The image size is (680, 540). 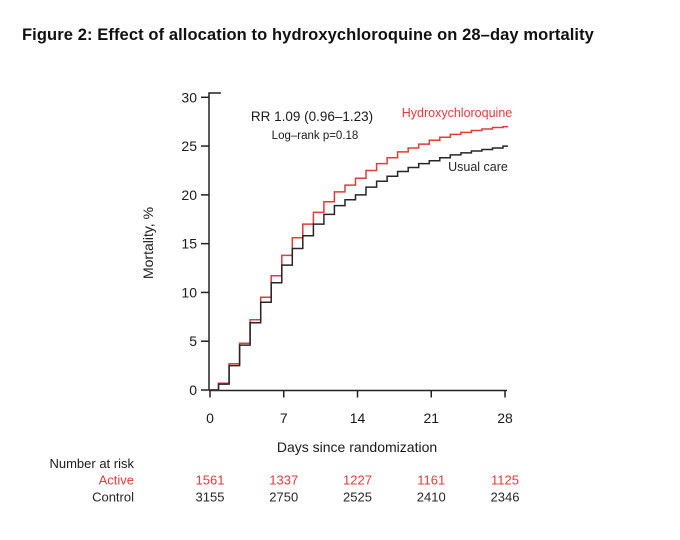 I want to click on risk-cell-active-day28: 1125, so click(x=505, y=480).